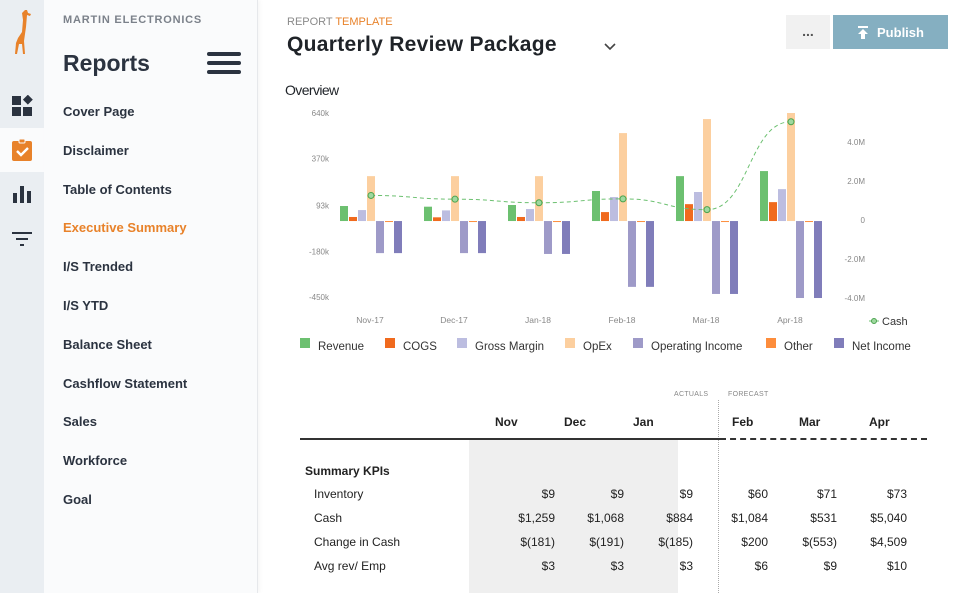 The image size is (960, 593). I want to click on column-header-jan: Jan, so click(643, 422).